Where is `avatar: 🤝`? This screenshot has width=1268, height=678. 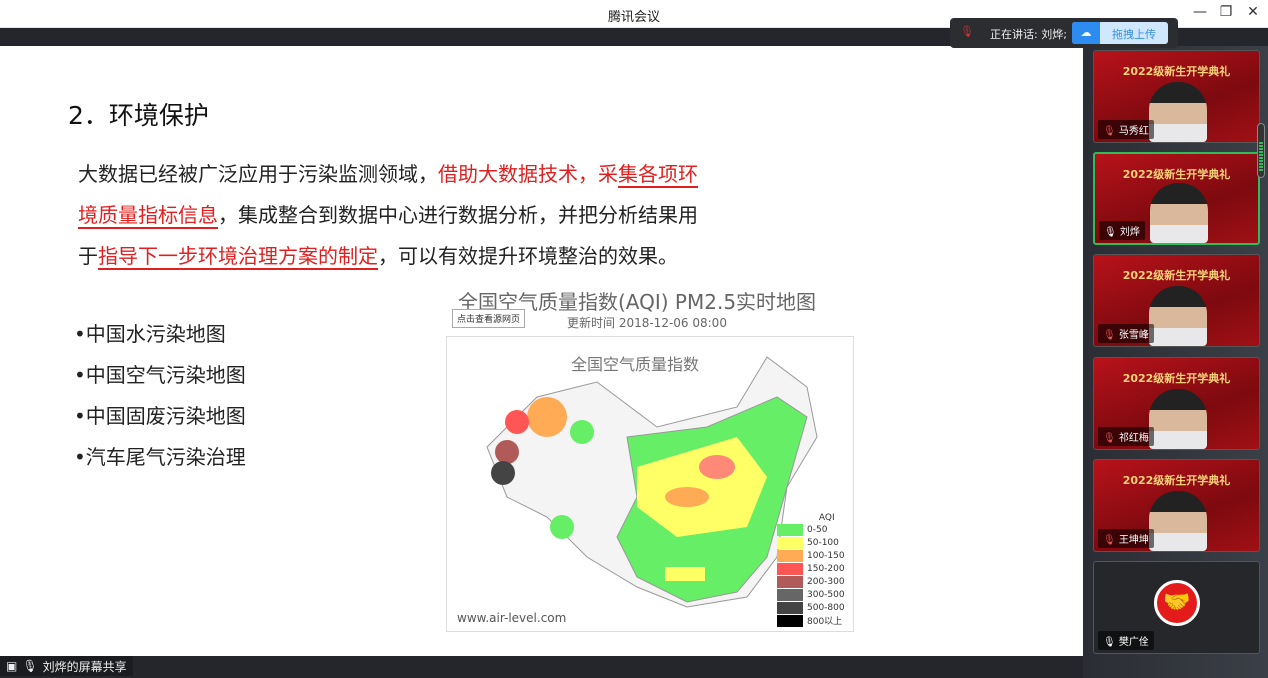 avatar: 🤝 is located at coordinates (1177, 603).